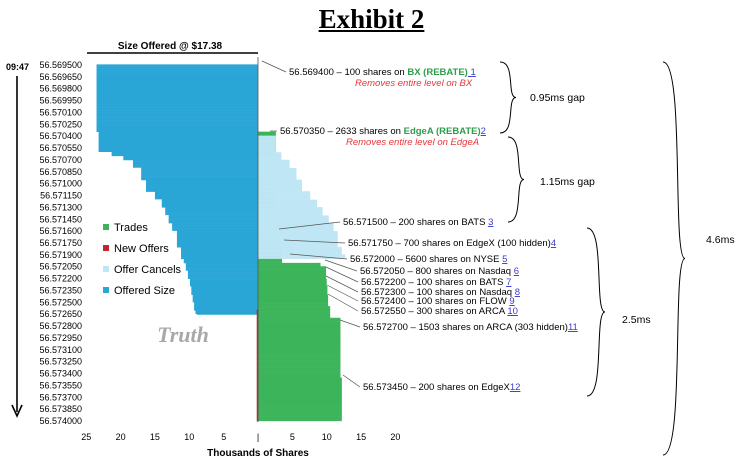 The image size is (743, 464). What do you see at coordinates (516, 271) in the screenshot?
I see `annotation-part: 6` at bounding box center [516, 271].